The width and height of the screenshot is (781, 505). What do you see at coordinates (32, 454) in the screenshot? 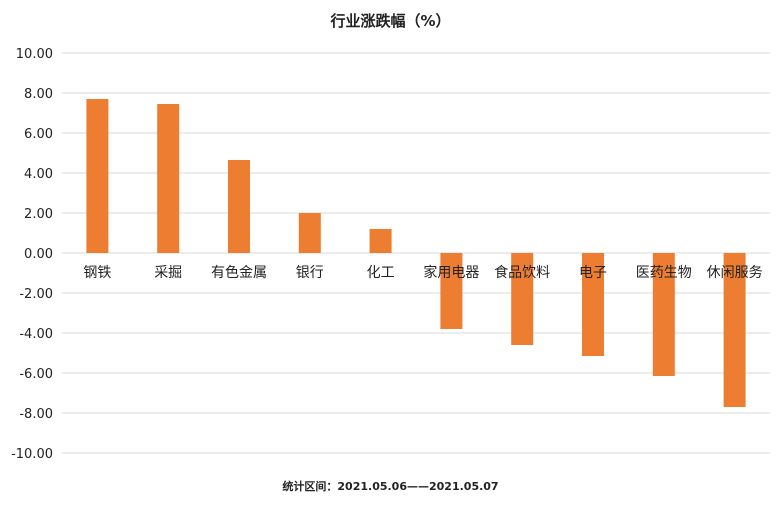
I see `y-tick-label: -10.00` at bounding box center [32, 454].